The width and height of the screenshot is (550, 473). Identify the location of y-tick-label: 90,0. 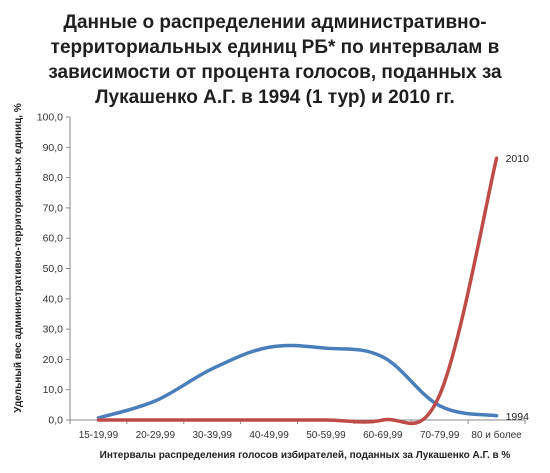
(53, 148).